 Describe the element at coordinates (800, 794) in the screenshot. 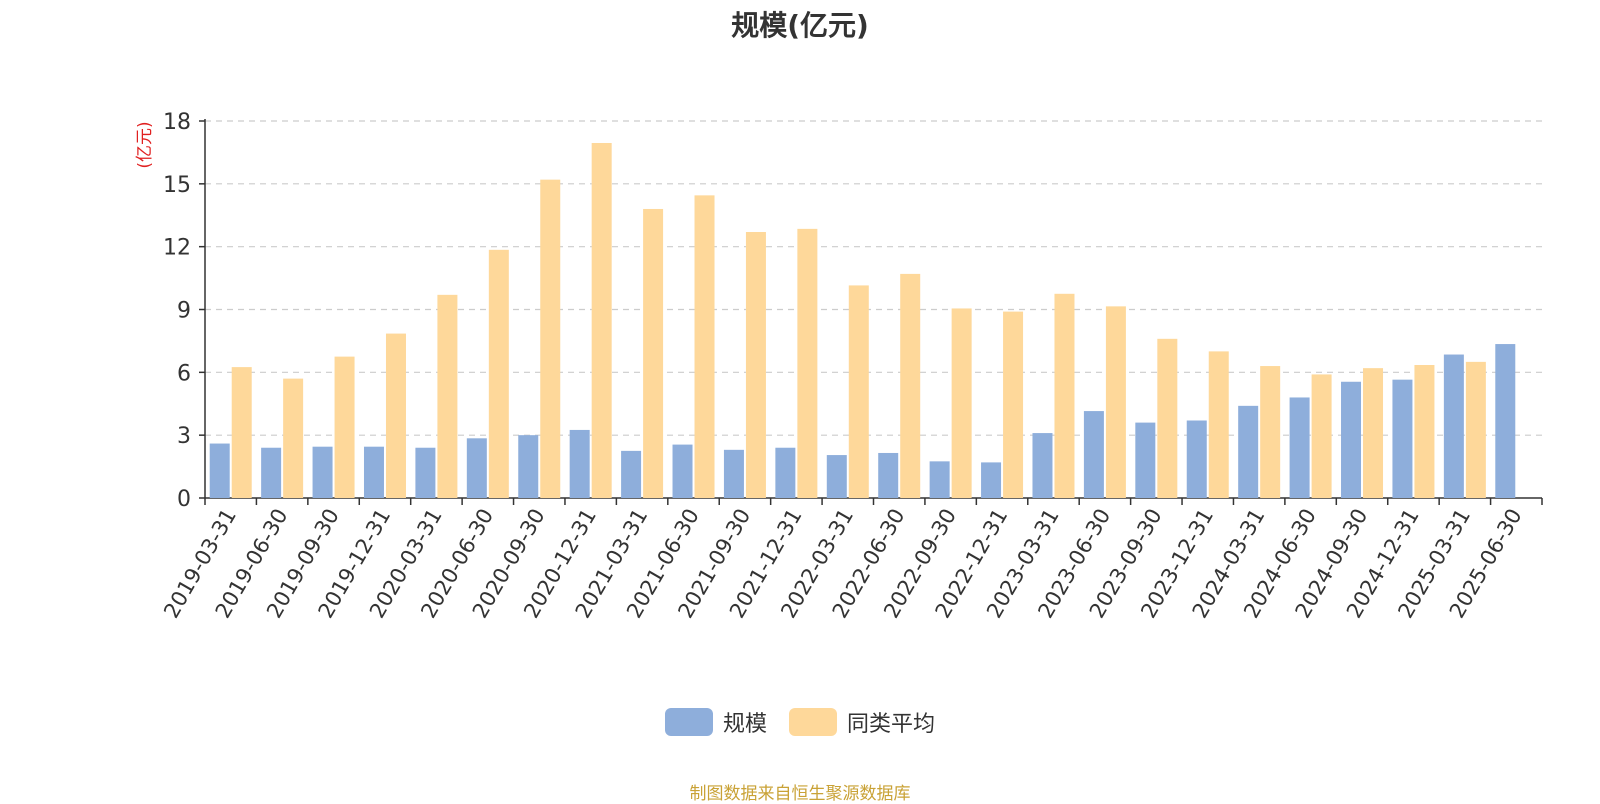

I see `source-note: 制图数据来自恒生聚源数据库` at that location.